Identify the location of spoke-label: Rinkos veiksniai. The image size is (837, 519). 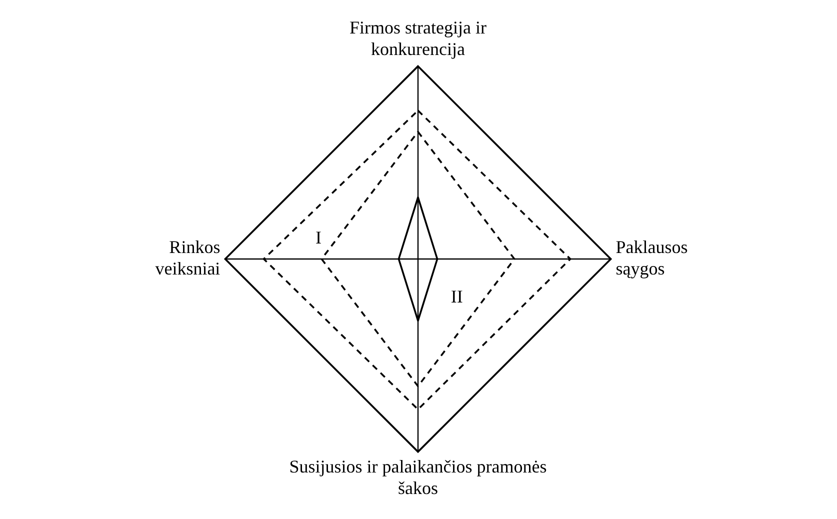
(187, 257).